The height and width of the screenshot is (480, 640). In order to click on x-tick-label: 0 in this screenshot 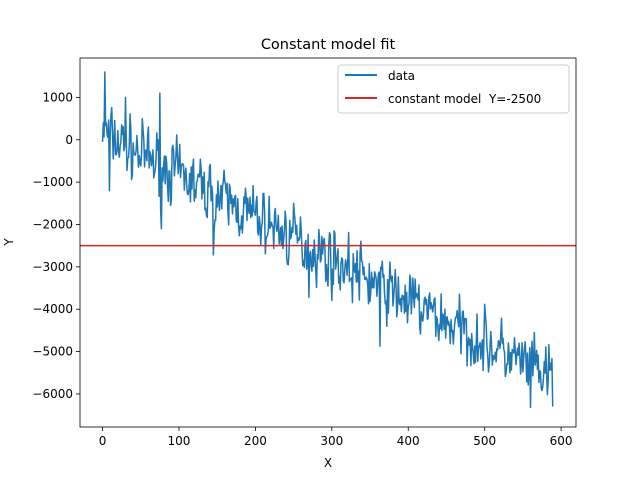, I will do `click(103, 441)`.